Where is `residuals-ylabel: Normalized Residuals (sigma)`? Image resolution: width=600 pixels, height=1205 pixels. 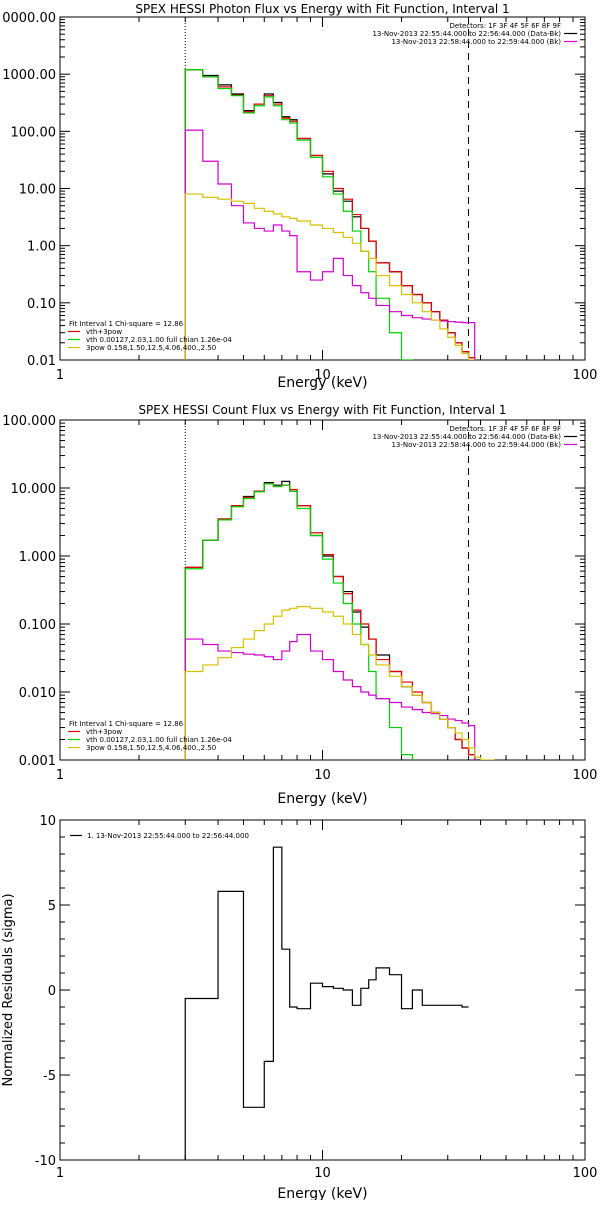
residuals-ylabel: Normalized Residuals (sigma) is located at coordinates (8, 989).